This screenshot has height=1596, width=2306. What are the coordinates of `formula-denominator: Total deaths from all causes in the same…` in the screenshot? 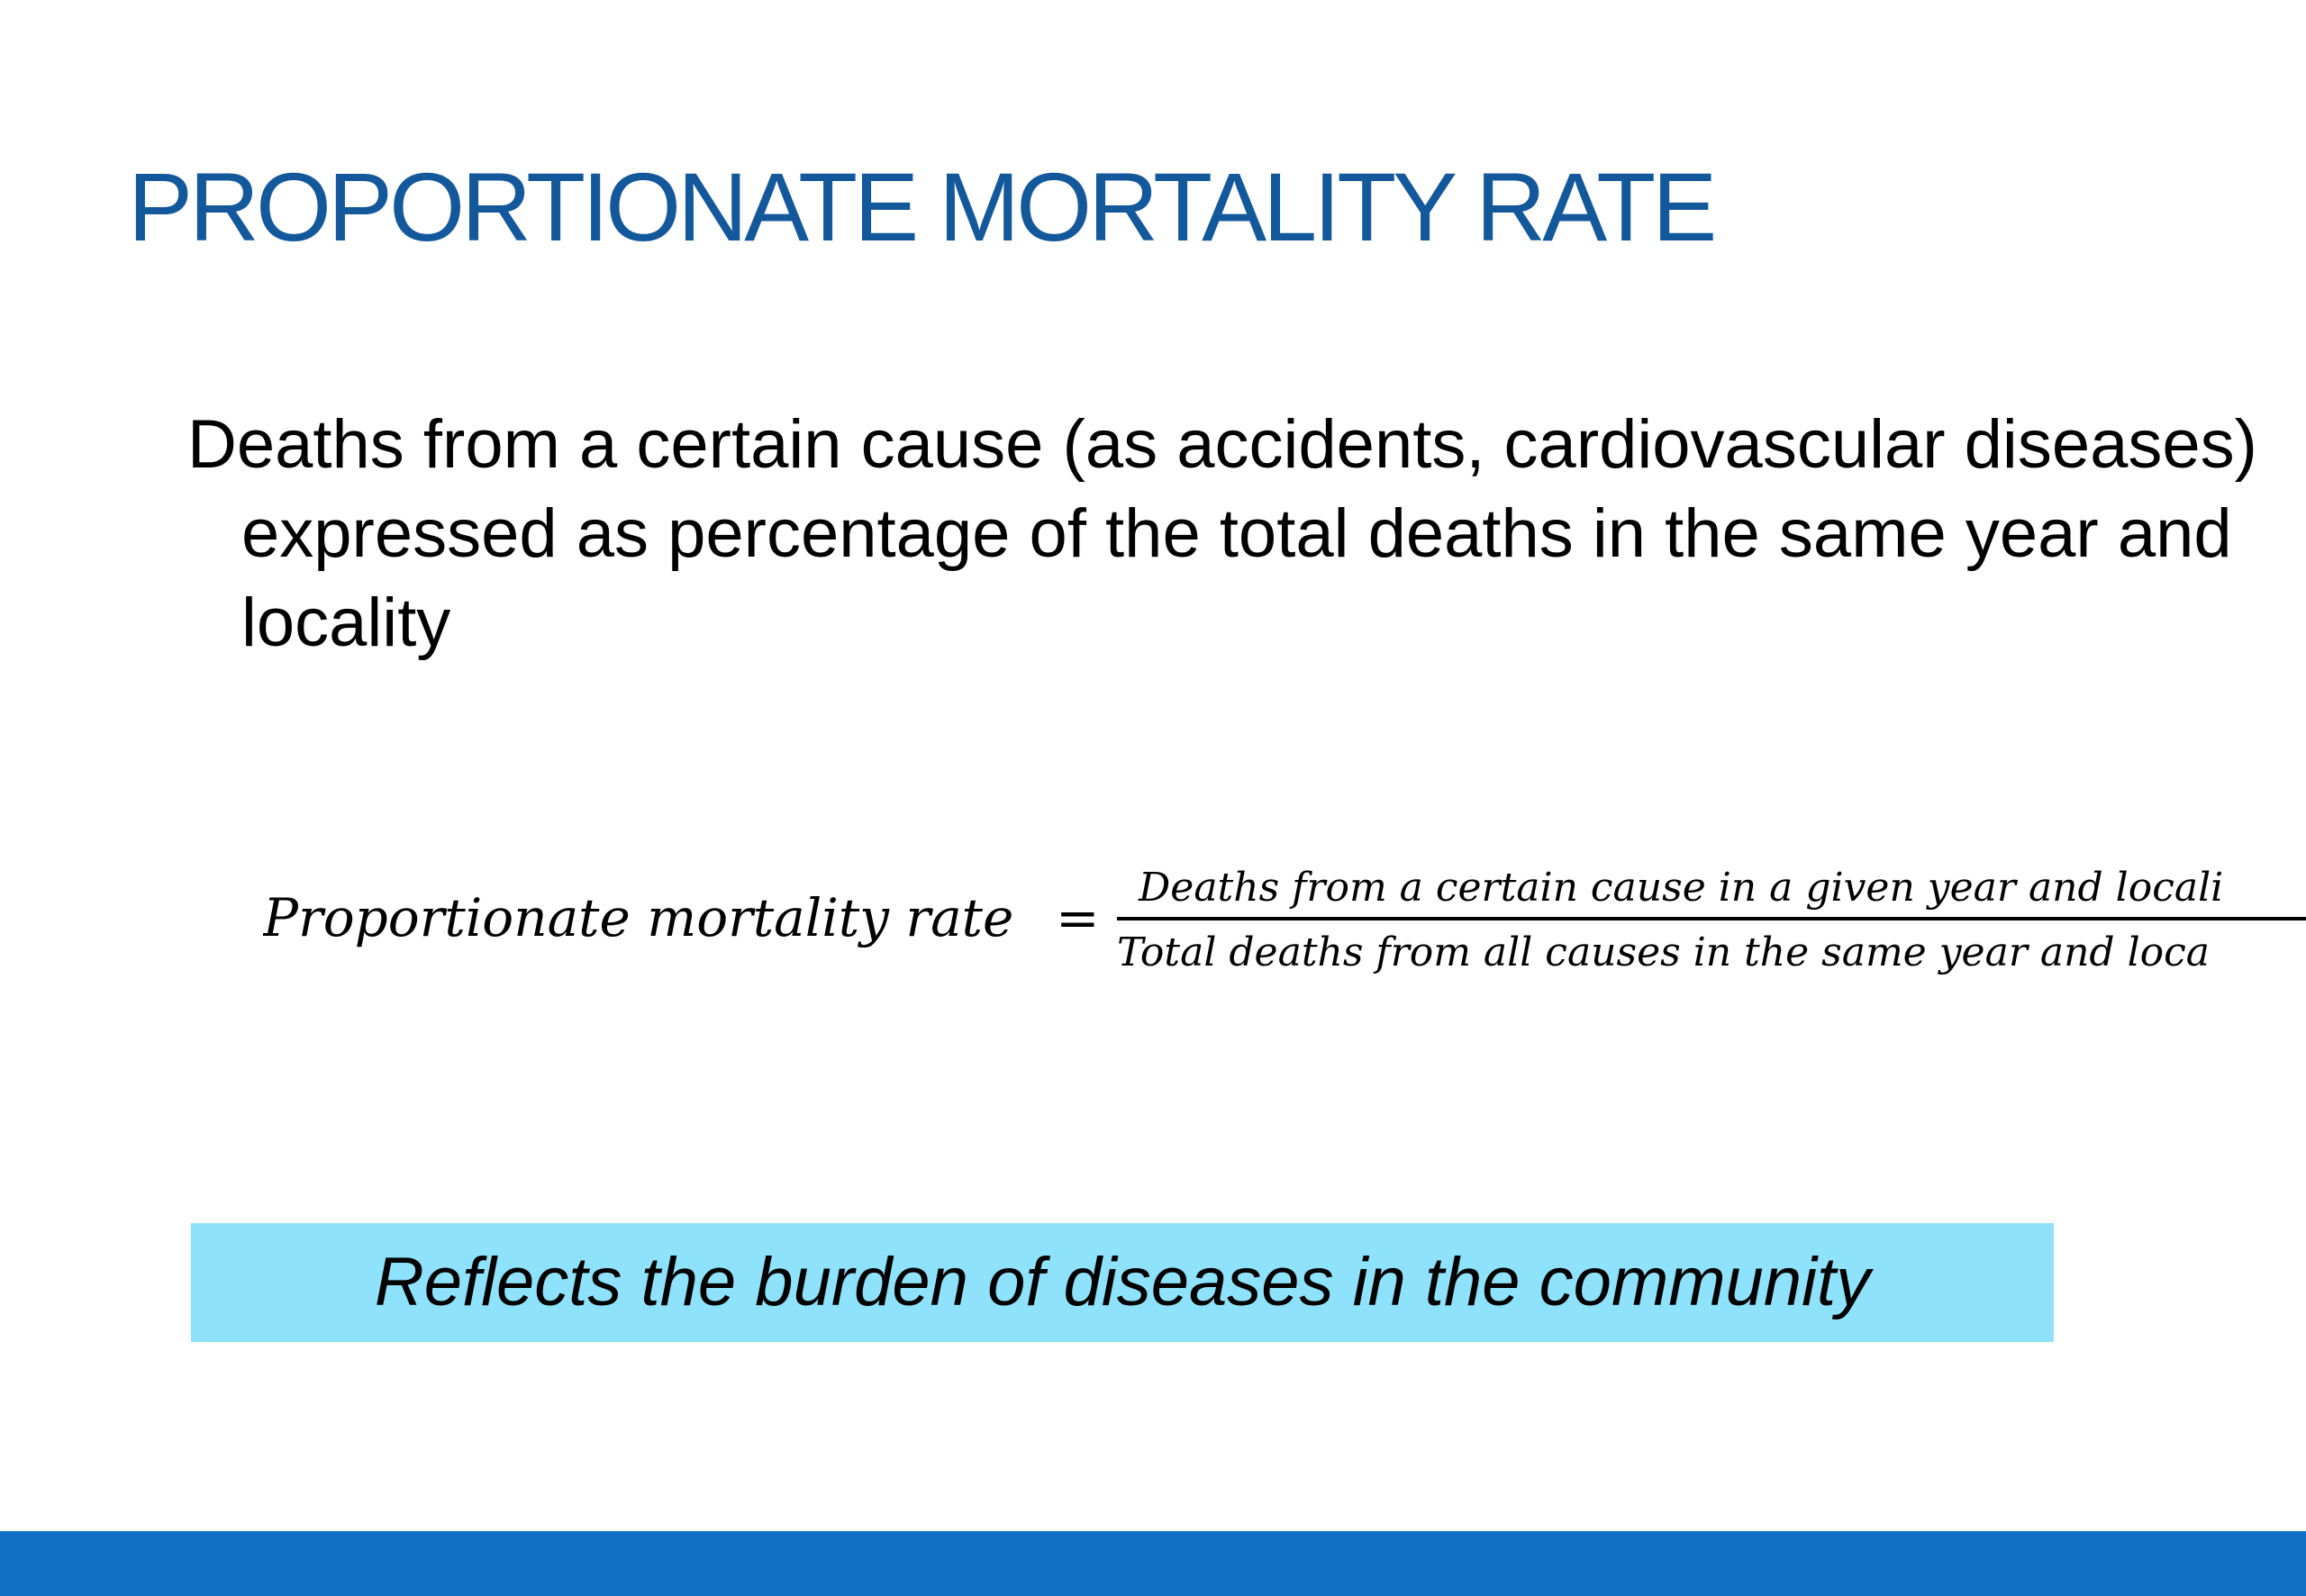 It's located at (1664, 952).